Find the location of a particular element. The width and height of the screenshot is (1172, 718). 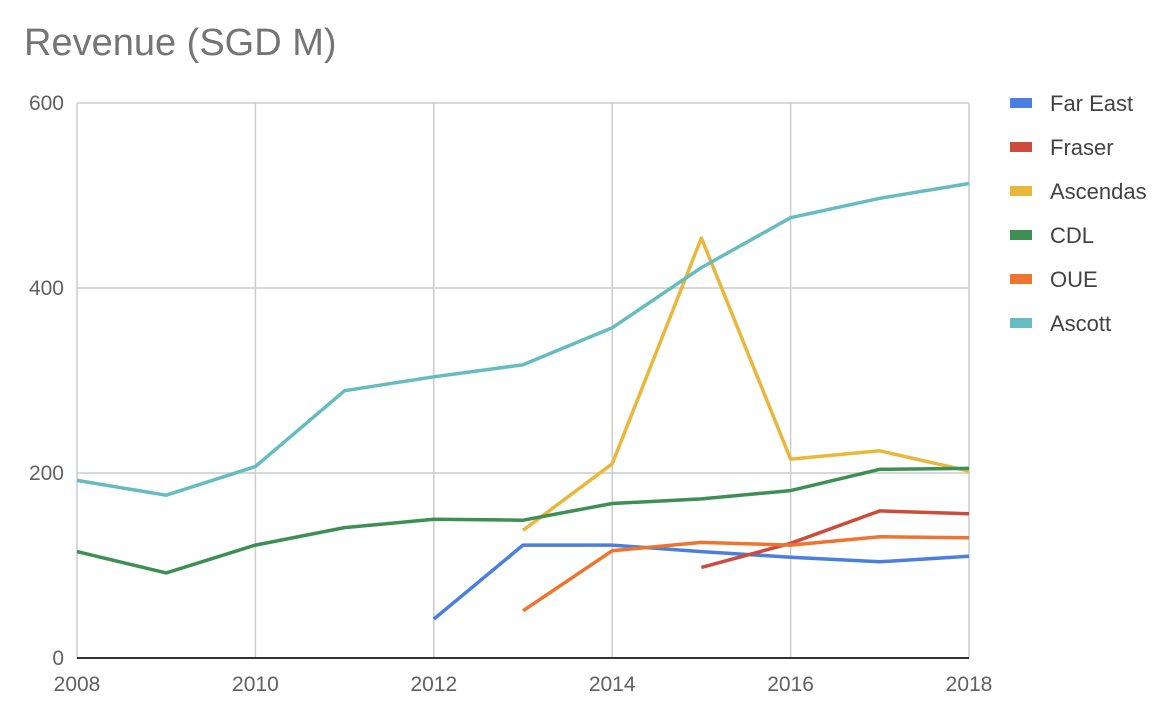

x-tick-label: 2014 is located at coordinates (612, 684).